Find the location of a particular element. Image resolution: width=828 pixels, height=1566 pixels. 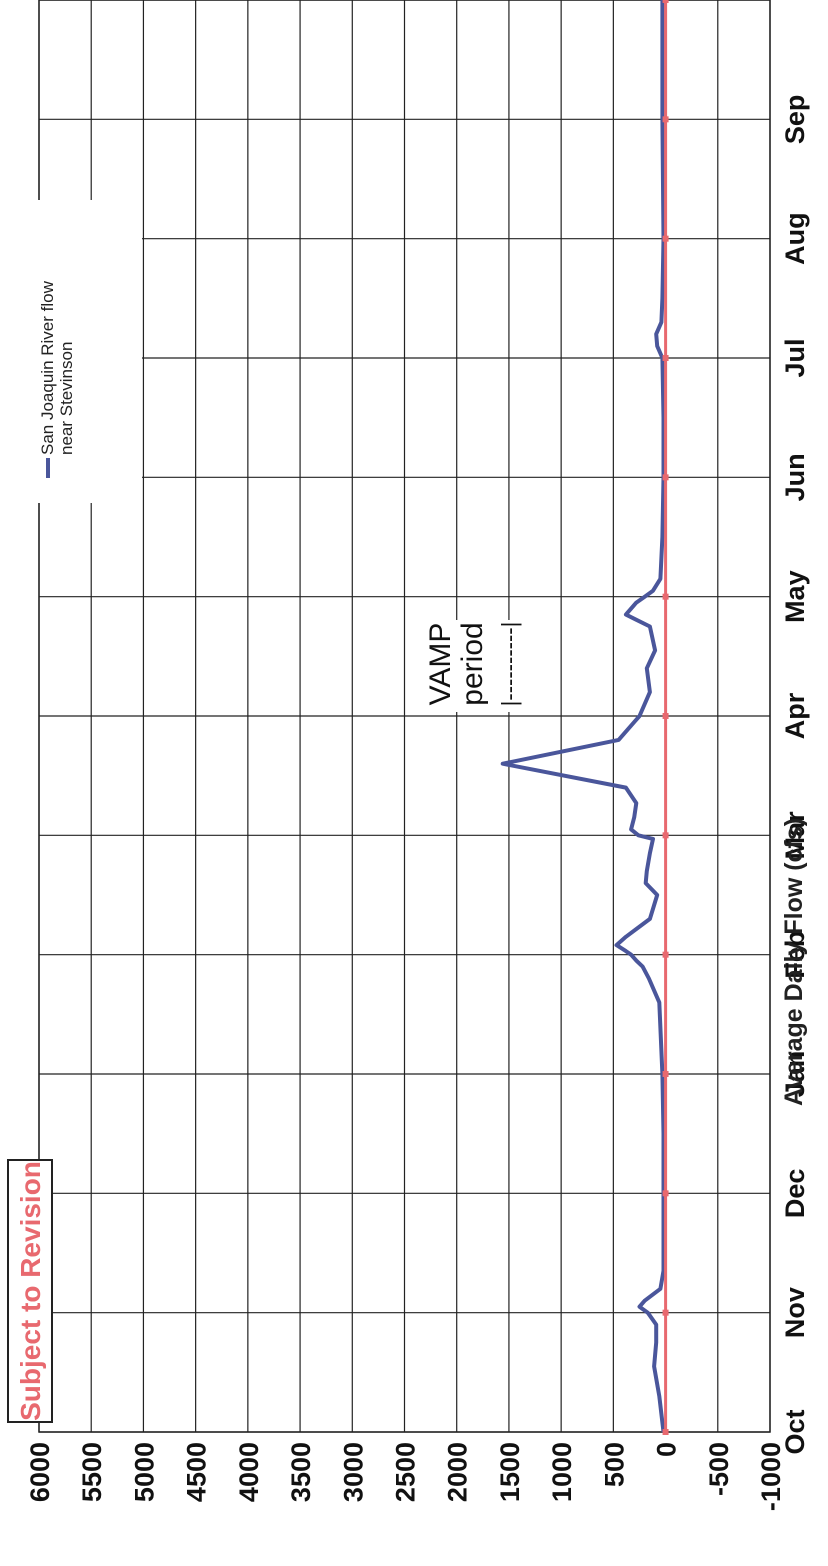

month-tick-label: Sep is located at coordinates (795, 120).